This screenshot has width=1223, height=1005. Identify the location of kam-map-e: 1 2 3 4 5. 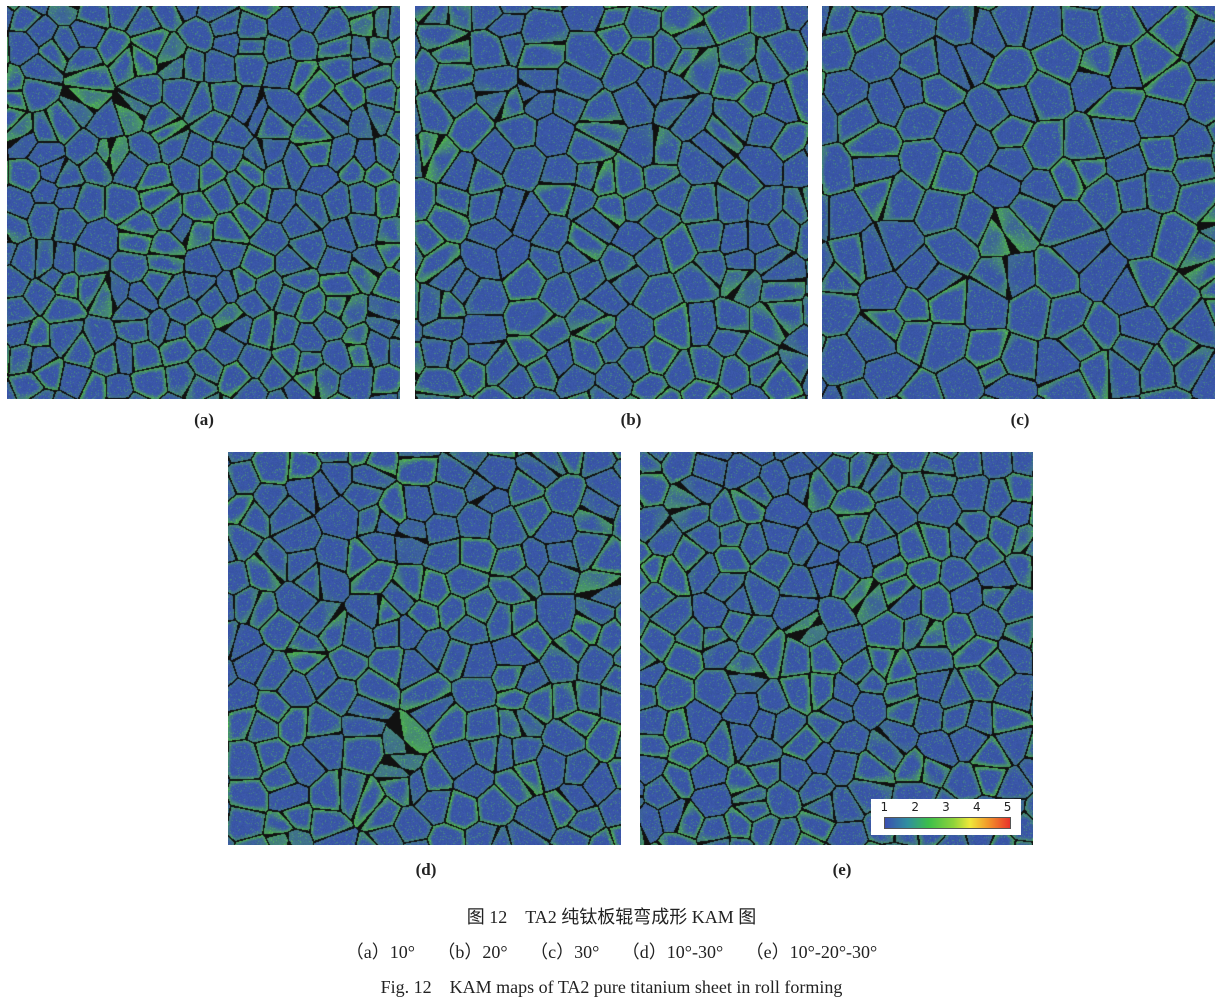
(836, 648).